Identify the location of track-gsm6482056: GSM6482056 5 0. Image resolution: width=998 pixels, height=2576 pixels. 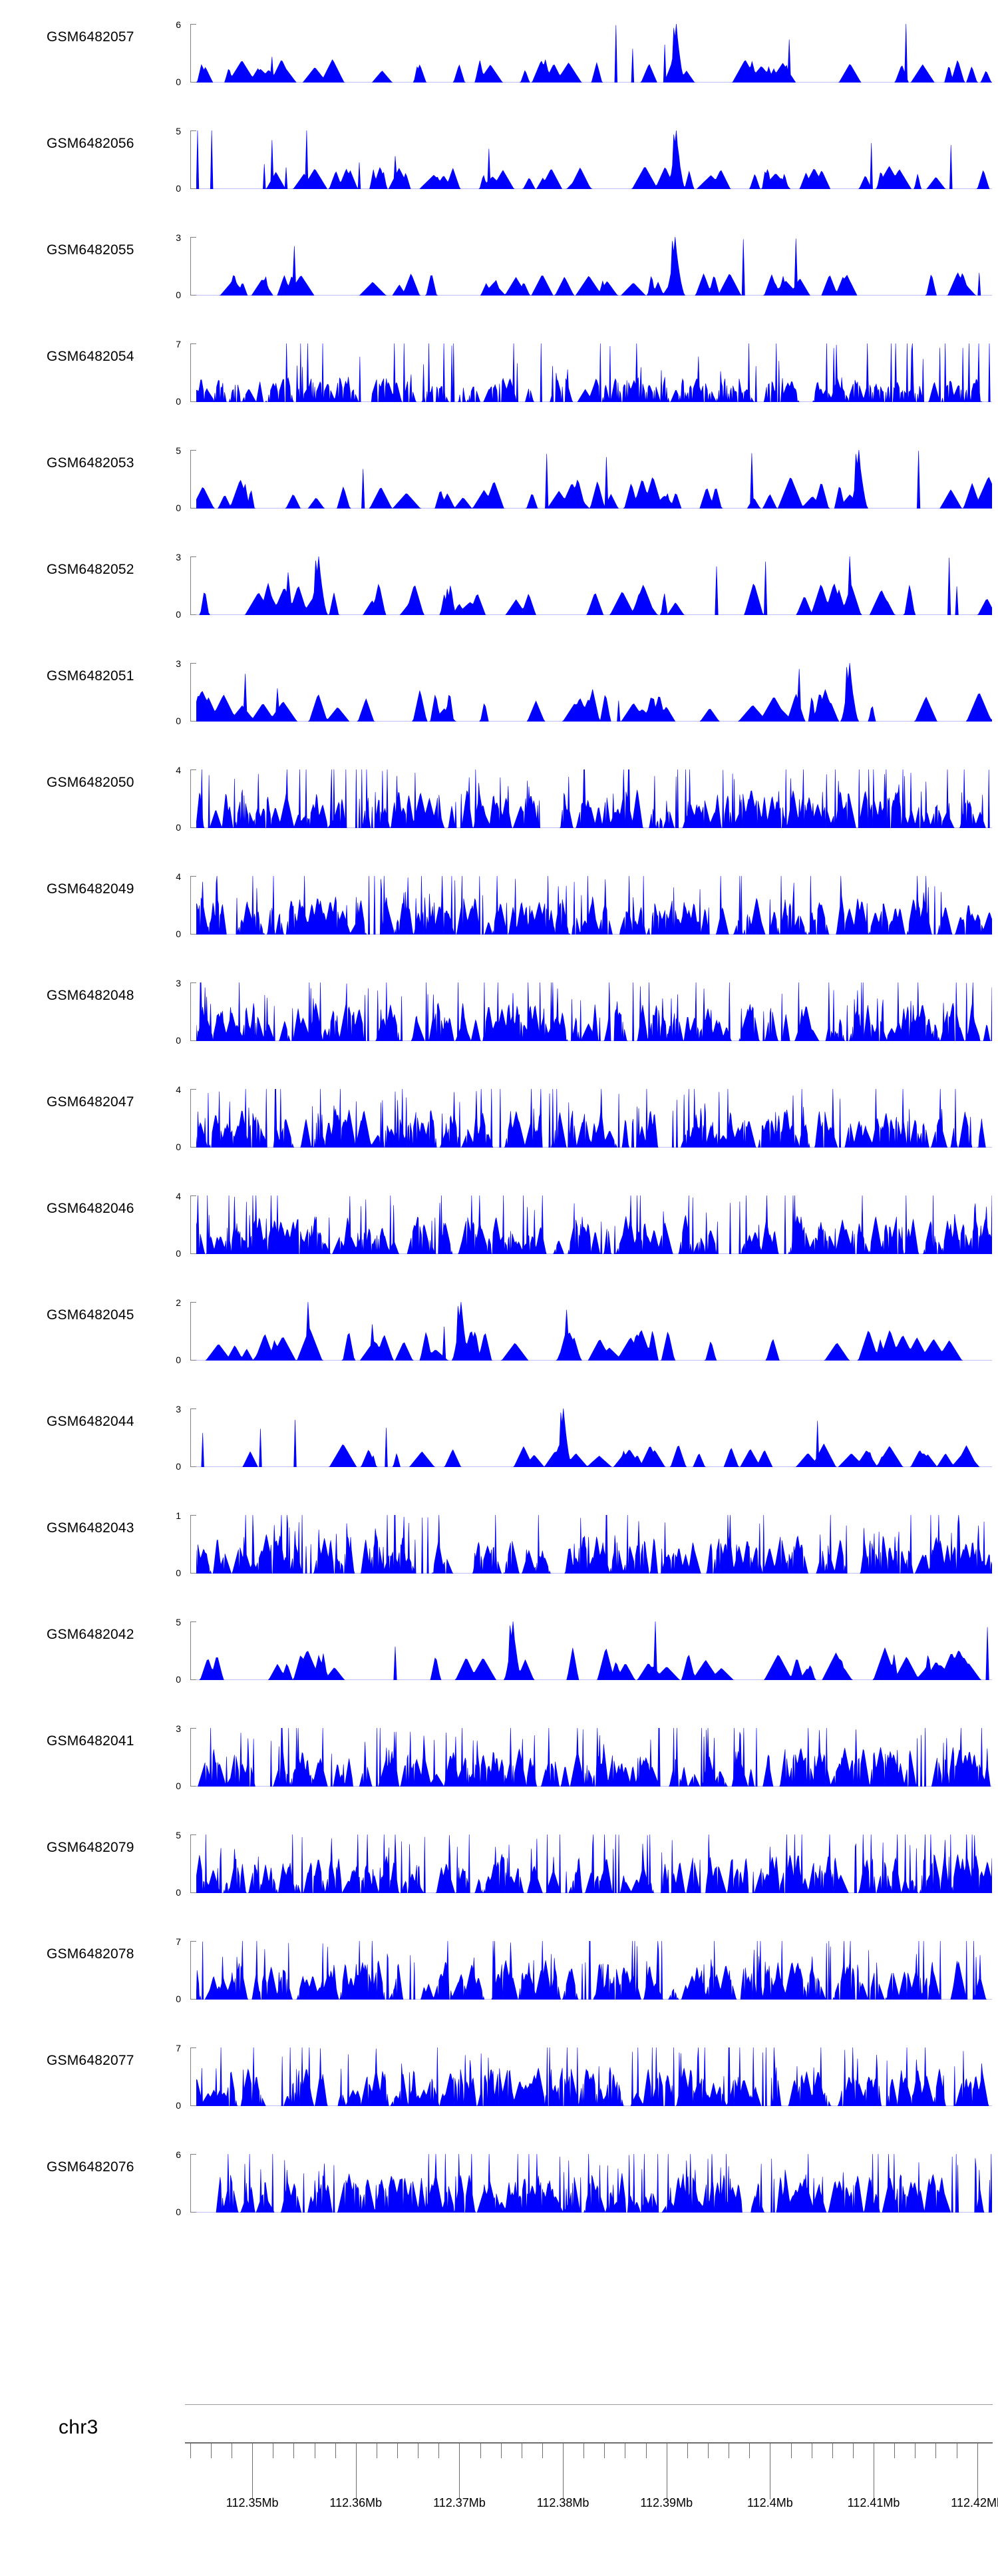
(499, 159).